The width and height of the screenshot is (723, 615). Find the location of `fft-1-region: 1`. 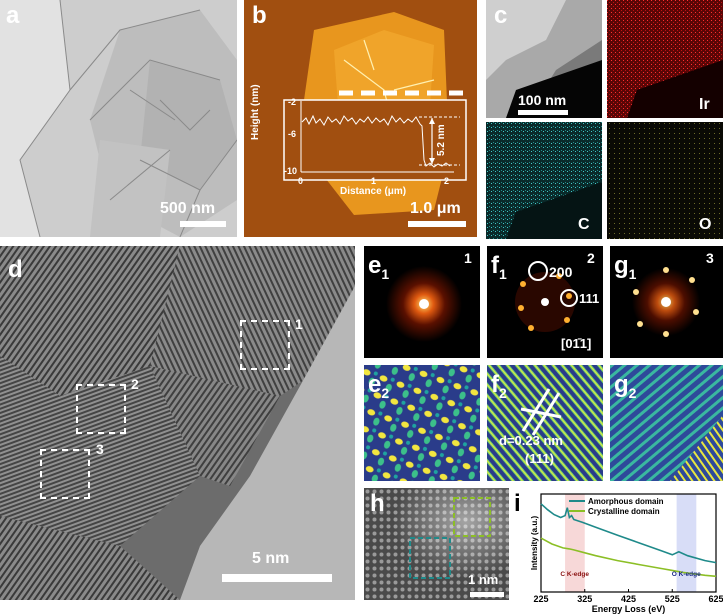

fft-1-region: 1 is located at coordinates (468, 258).